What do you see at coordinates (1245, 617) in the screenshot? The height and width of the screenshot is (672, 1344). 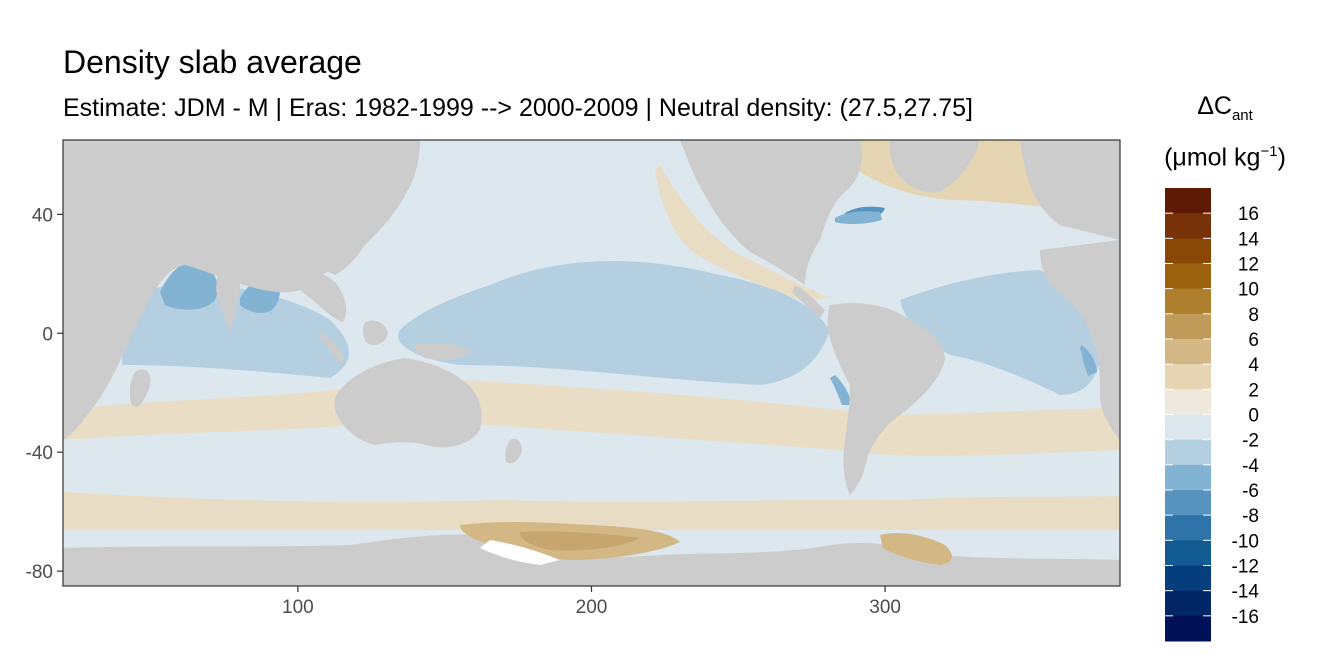 I see `legend-label: -16` at bounding box center [1245, 617].